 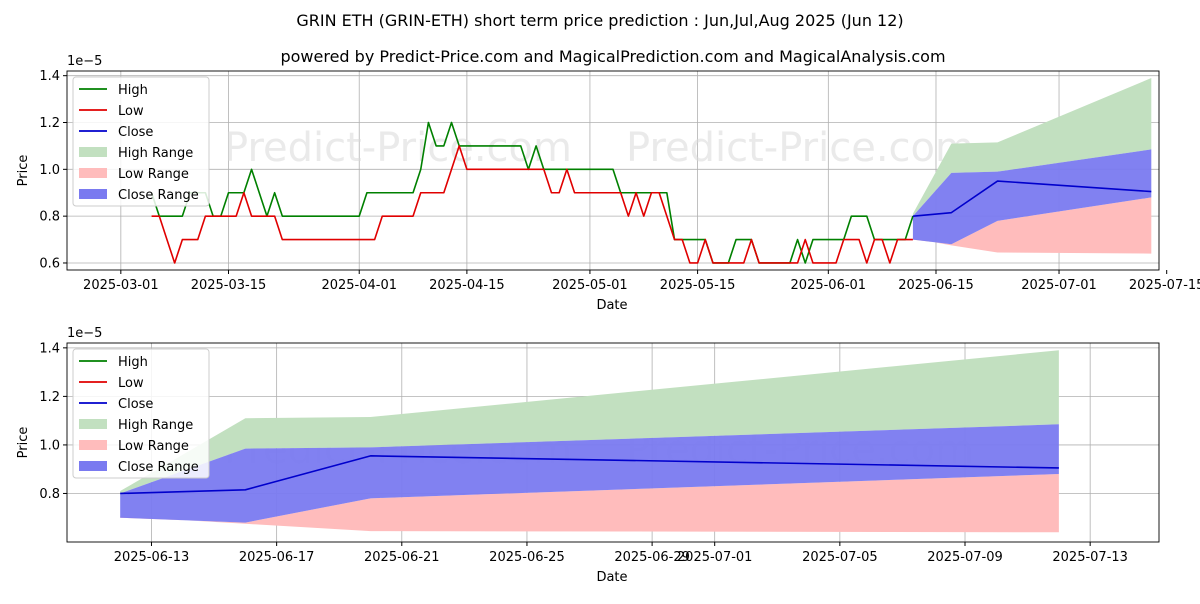 I want to click on x-tick-label: 2025-04-15, so click(x=467, y=285).